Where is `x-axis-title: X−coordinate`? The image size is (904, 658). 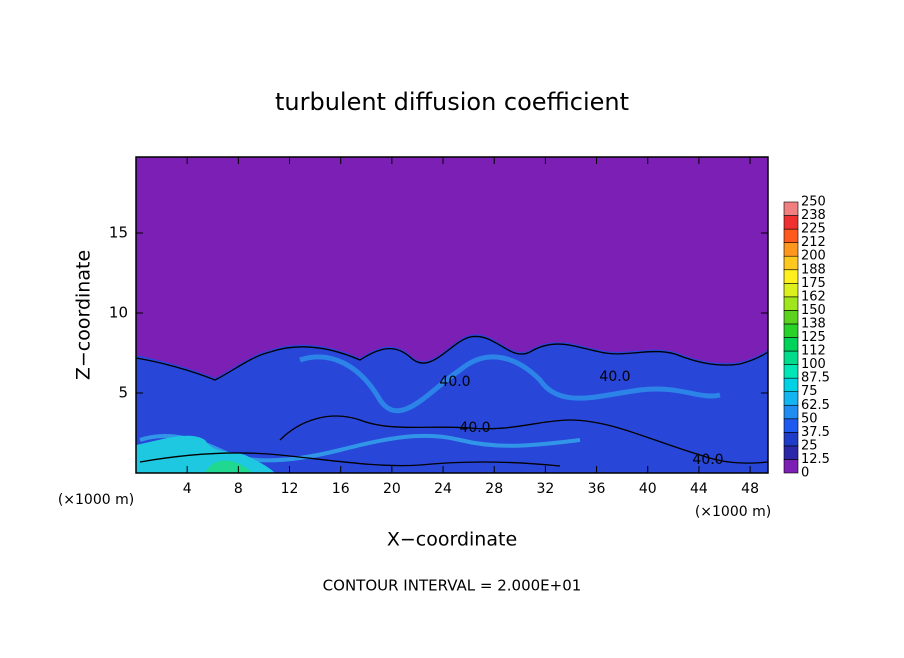
x-axis-title: X−coordinate is located at coordinates (452, 540).